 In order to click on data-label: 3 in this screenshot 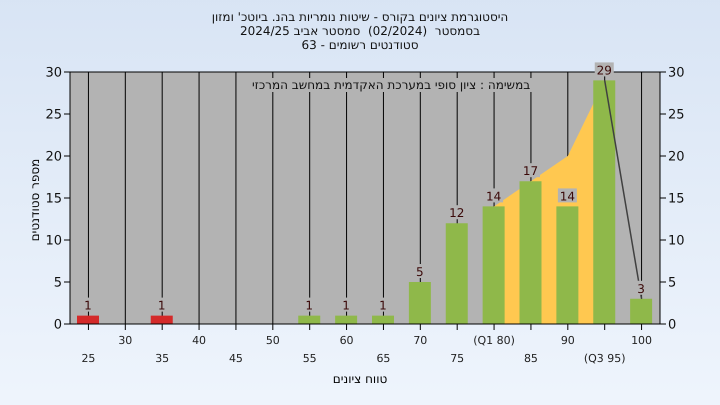, I will do `click(641, 289)`.